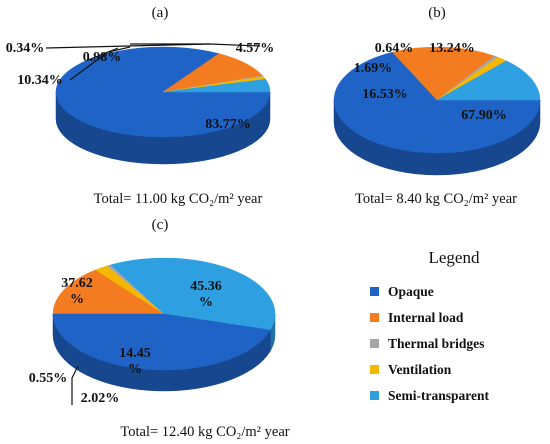  Describe the element at coordinates (420, 369) in the screenshot. I see `legend-label-ventilation: Ventilation` at that location.